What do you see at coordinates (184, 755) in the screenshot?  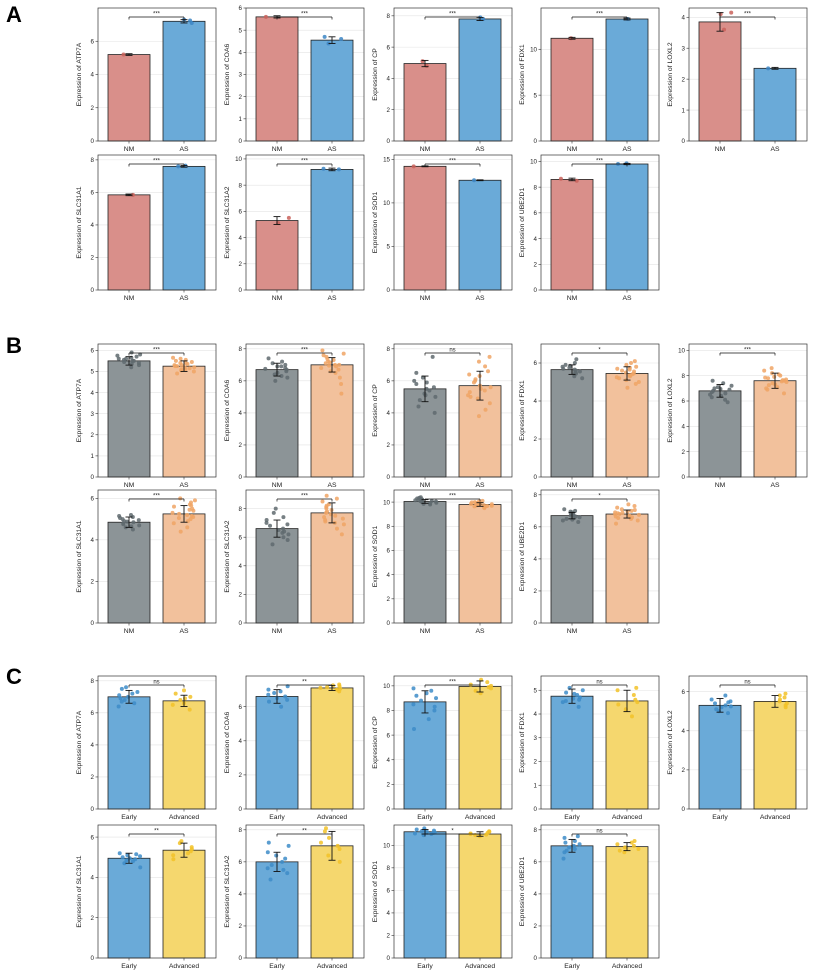 I see `bar-advanced` at bounding box center [184, 755].